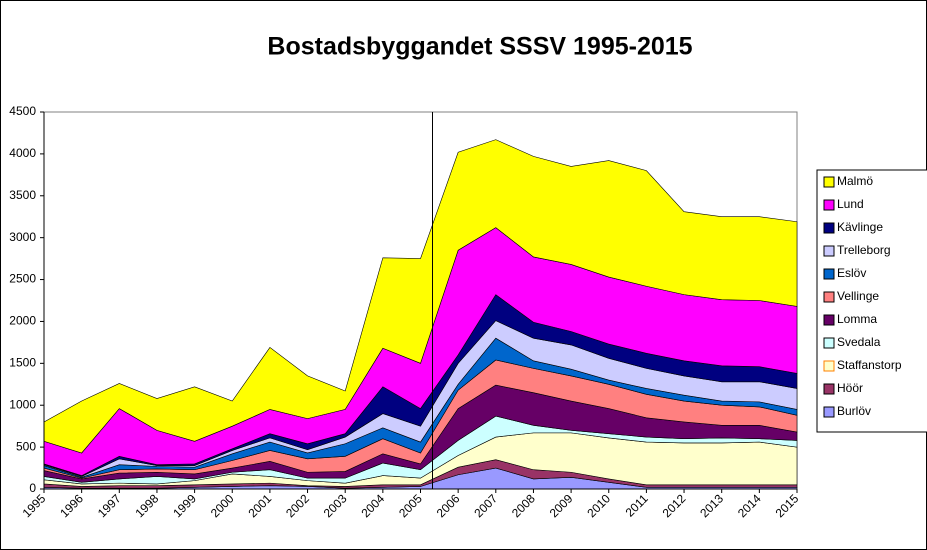 Image resolution: width=927 pixels, height=550 pixels. Describe the element at coordinates (479, 47) in the screenshot. I see `chart-title: Bostadsbyggandet SSSV 1995-2015` at that location.